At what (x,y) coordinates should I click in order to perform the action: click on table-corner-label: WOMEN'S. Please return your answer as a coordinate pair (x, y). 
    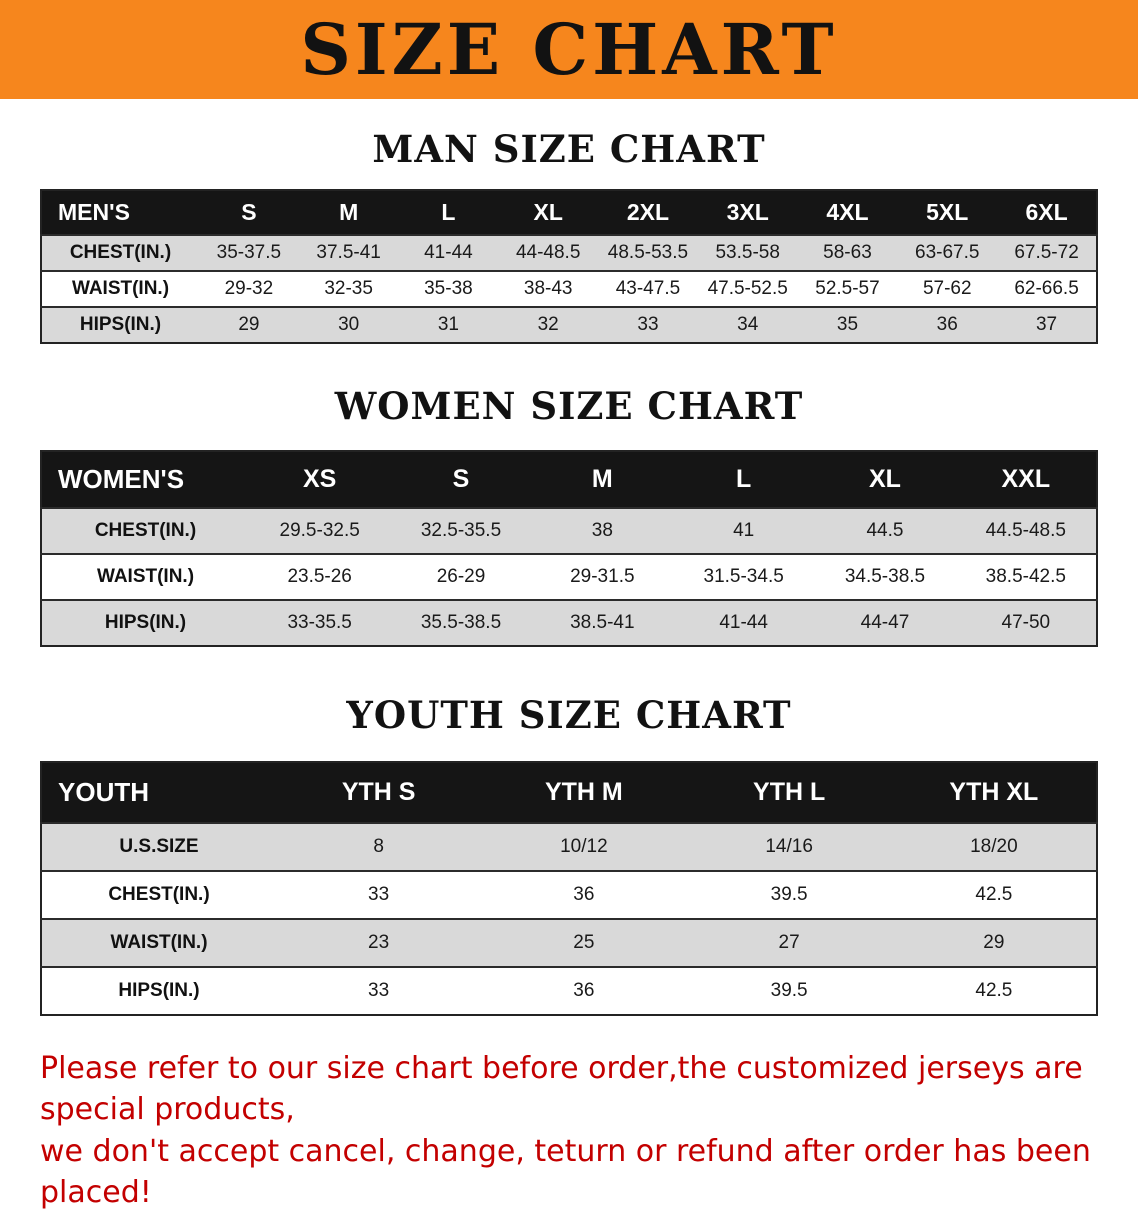
    Looking at the image, I should click on (145, 479).